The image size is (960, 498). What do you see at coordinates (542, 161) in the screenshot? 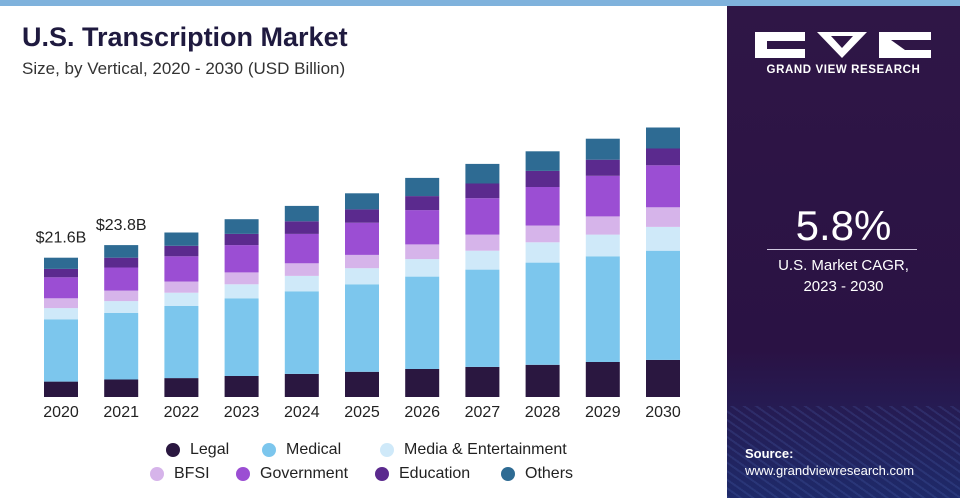
I see `bar-segment-others-2028` at bounding box center [542, 161].